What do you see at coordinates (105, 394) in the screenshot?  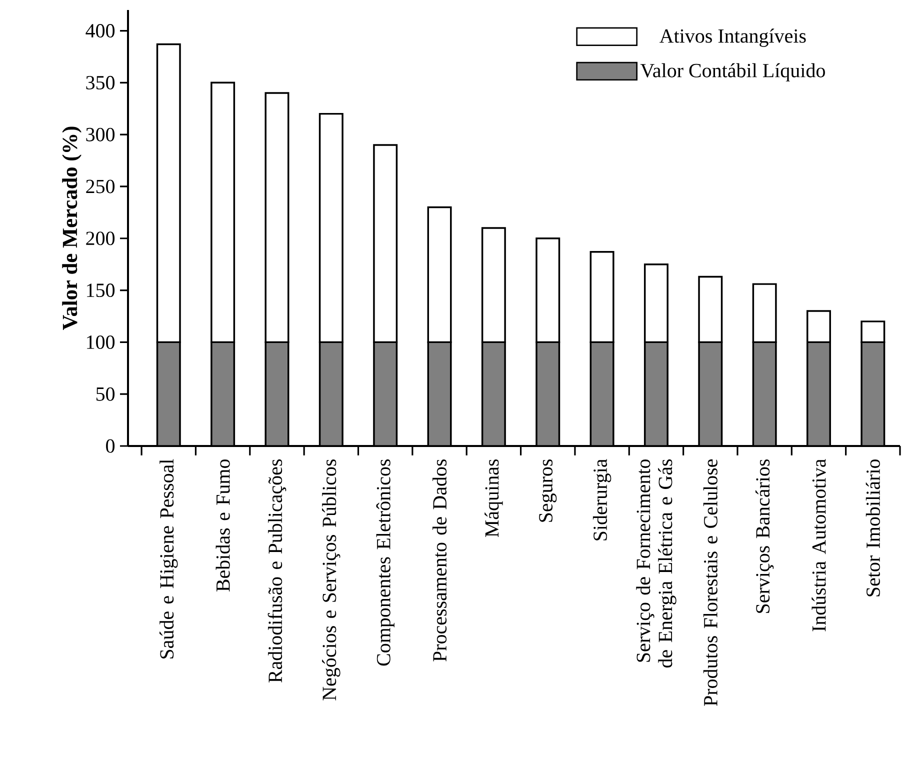 I see `y-tick-label: 50` at bounding box center [105, 394].